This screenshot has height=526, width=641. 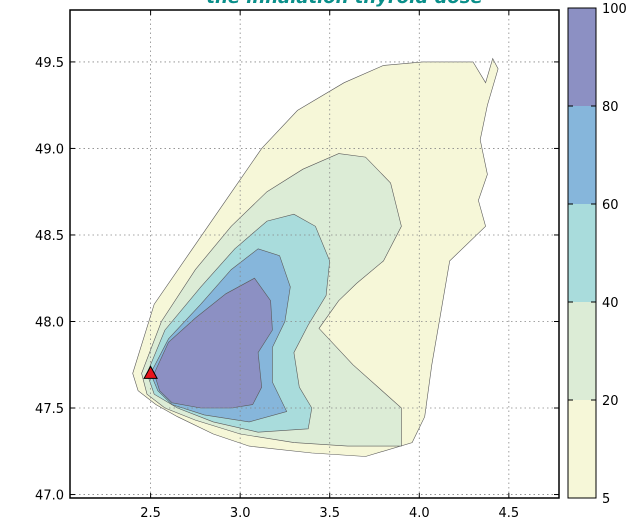 I want to click on x-tick-label: 4.0, so click(x=419, y=513).